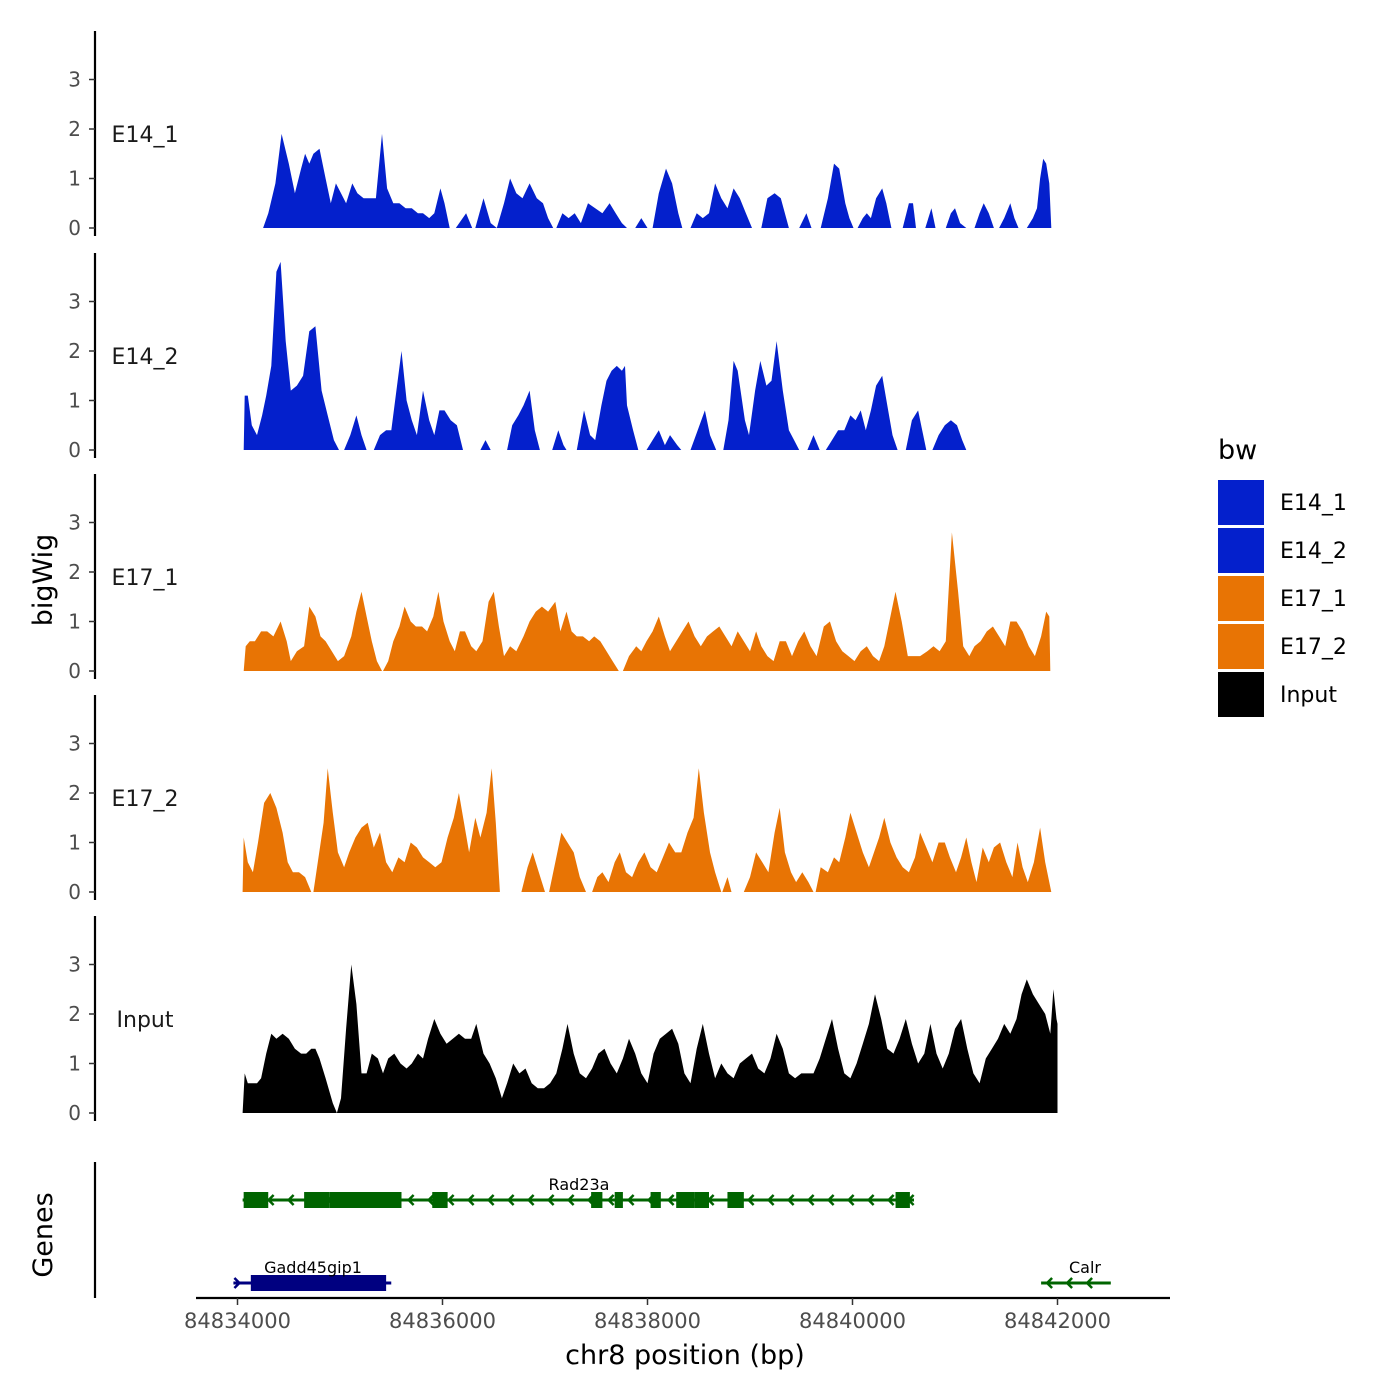 This screenshot has height=1400, width=1400. What do you see at coordinates (1057, 1321) in the screenshot?
I see `x-tick-label: 84842000` at bounding box center [1057, 1321].